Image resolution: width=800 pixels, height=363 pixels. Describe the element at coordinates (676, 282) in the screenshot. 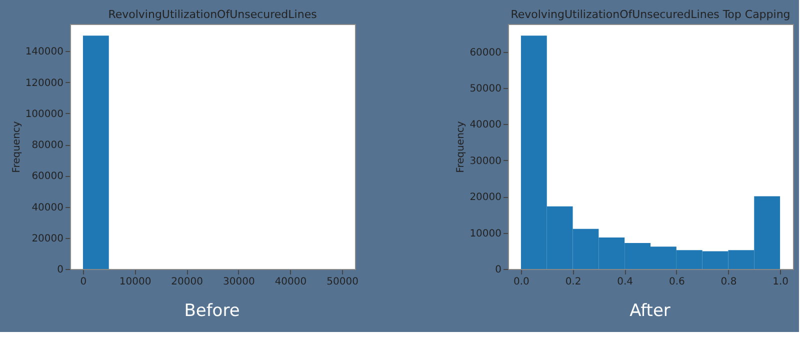

I see `x-tick-label: 0.6` at that location.